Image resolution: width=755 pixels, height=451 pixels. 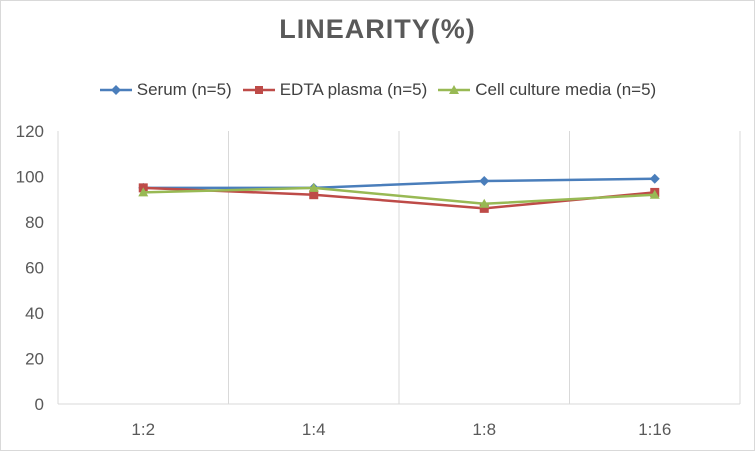 I want to click on y-tick-label: 20, so click(x=34, y=359).